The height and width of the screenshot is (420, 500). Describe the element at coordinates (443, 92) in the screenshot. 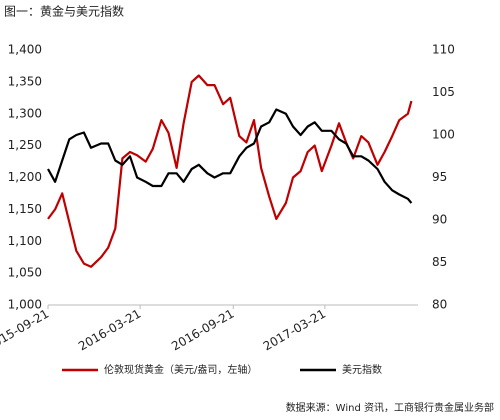

I see `y2-tick-label: 105` at that location.